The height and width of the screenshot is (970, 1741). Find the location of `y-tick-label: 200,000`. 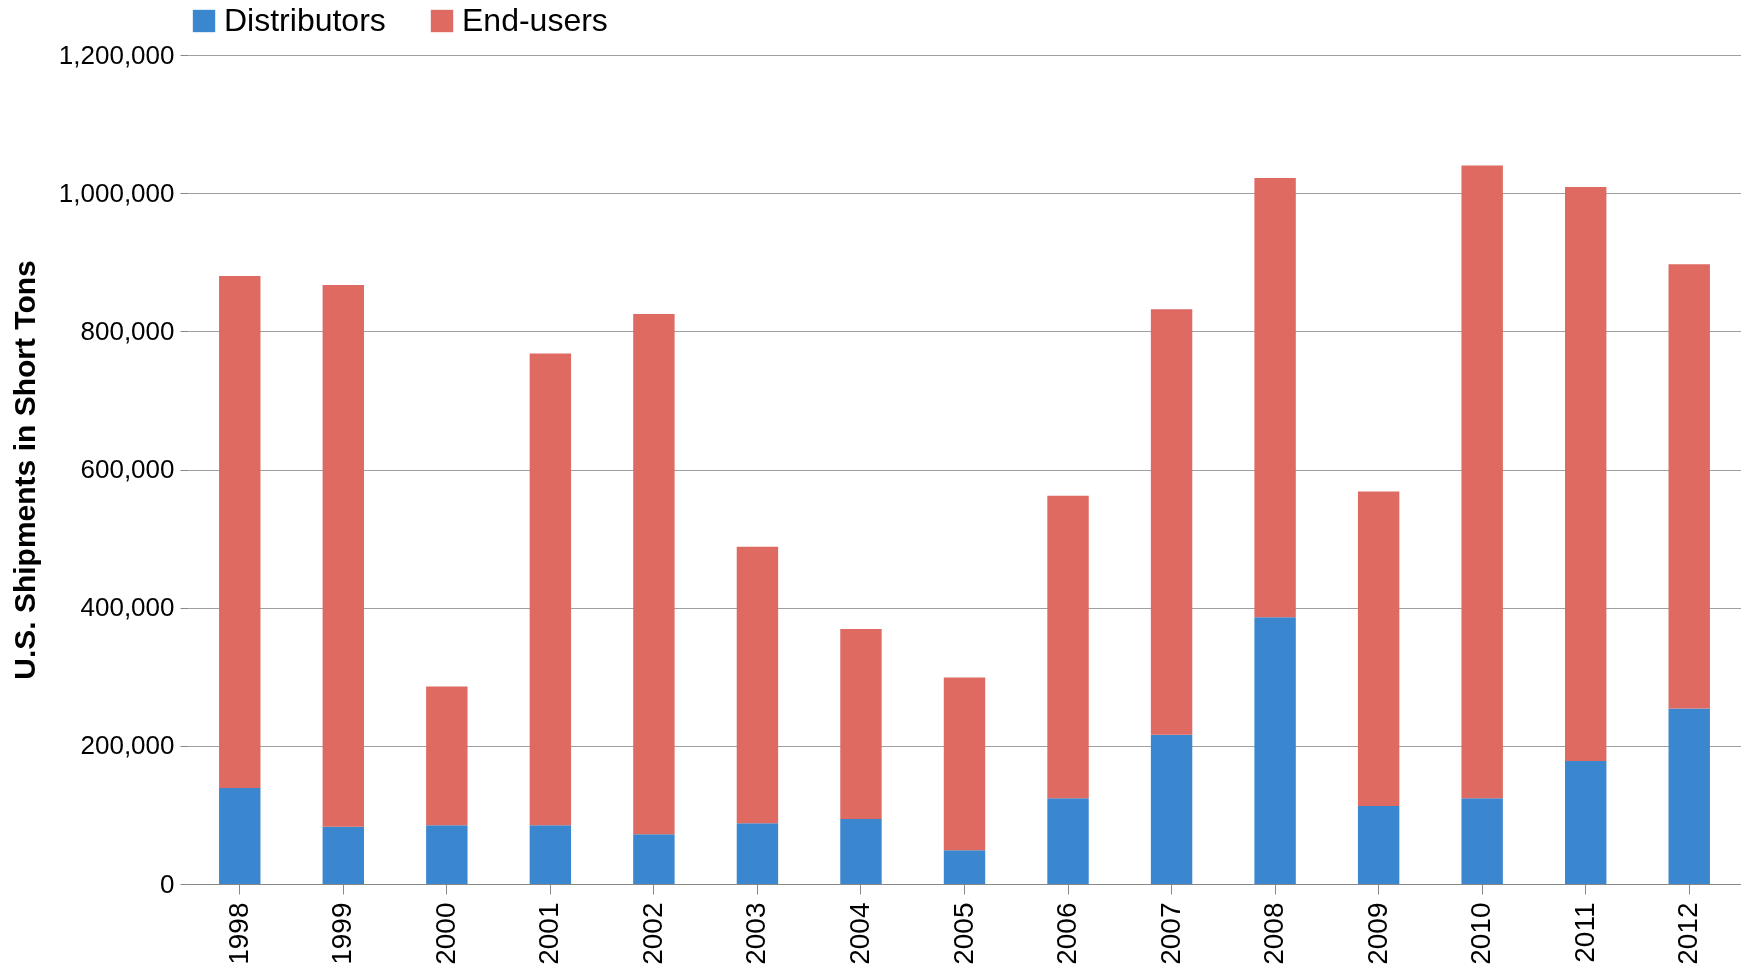

y-tick-label: 200,000 is located at coordinates (127, 745).